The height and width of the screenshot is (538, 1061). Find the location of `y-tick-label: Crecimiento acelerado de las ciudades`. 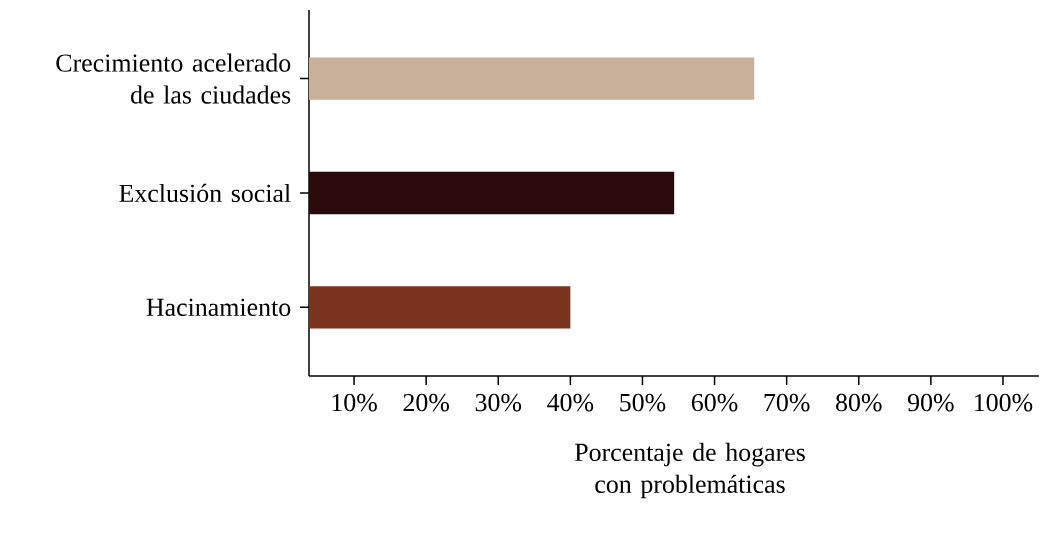

y-tick-label: Crecimiento acelerado de las ciudades is located at coordinates (173, 78).